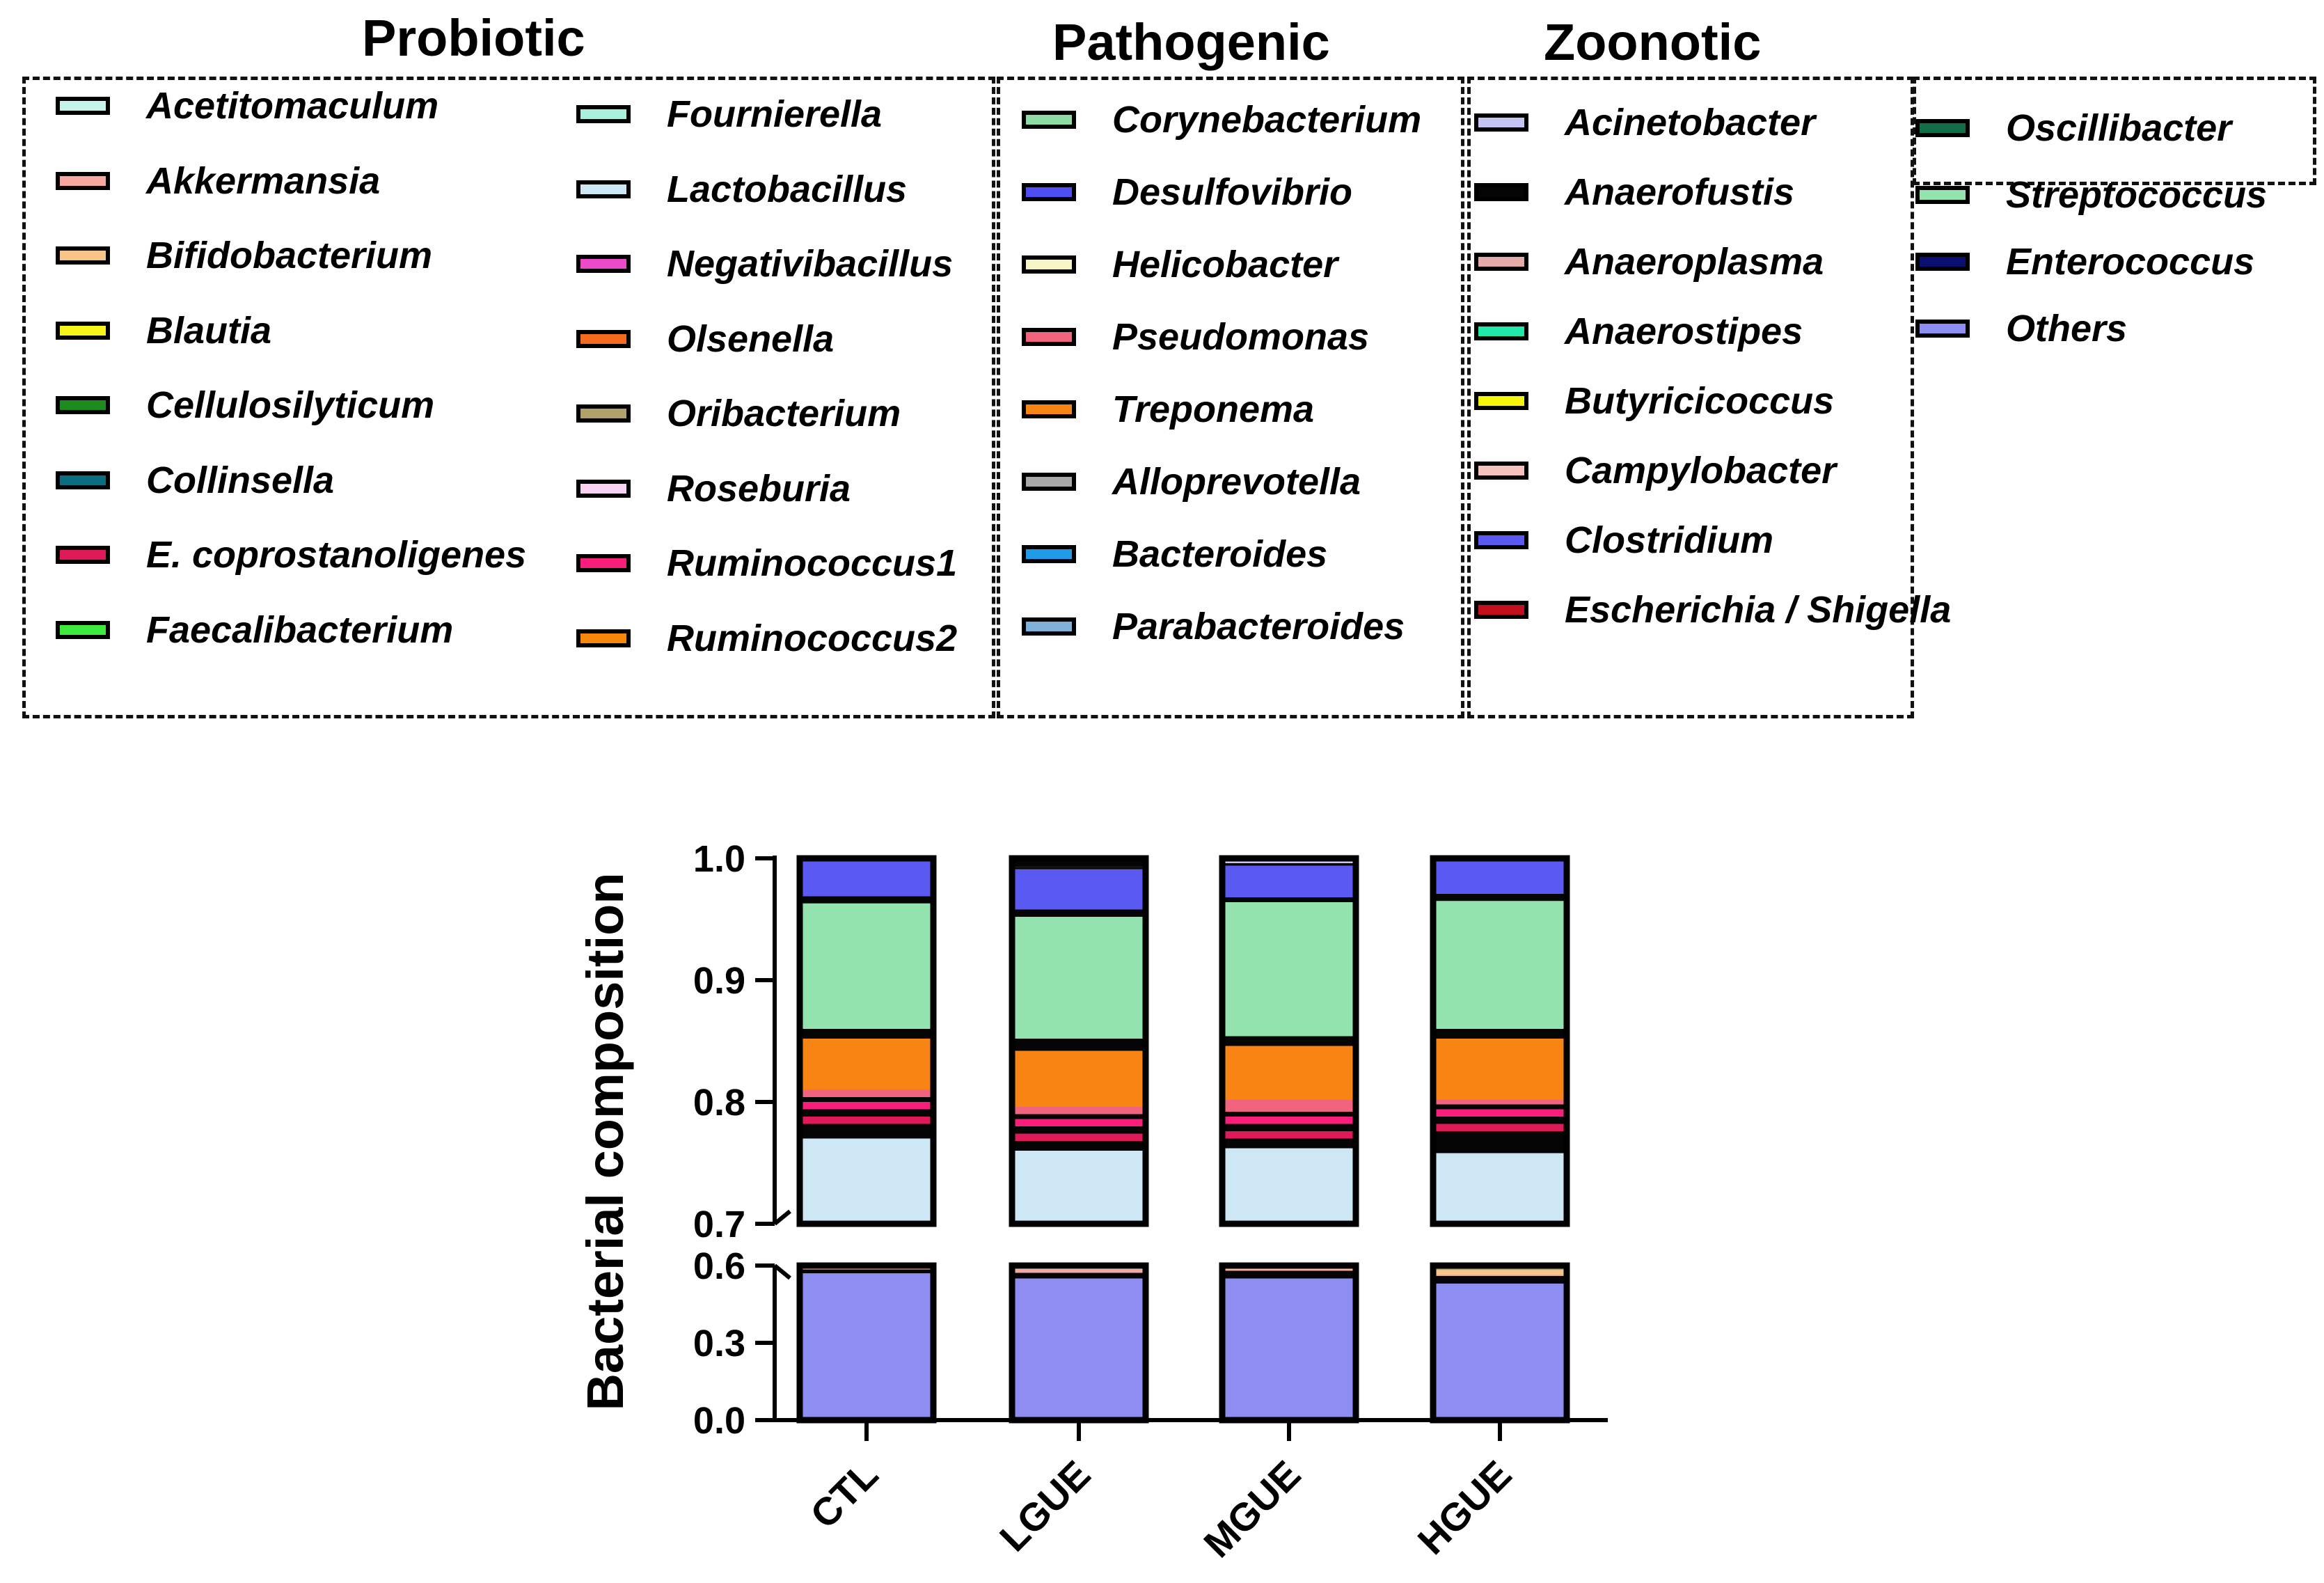 The width and height of the screenshot is (2324, 1583). What do you see at coordinates (2073, 128) in the screenshot?
I see `legend-item-oscillibacter: Oscillibacter` at bounding box center [2073, 128].